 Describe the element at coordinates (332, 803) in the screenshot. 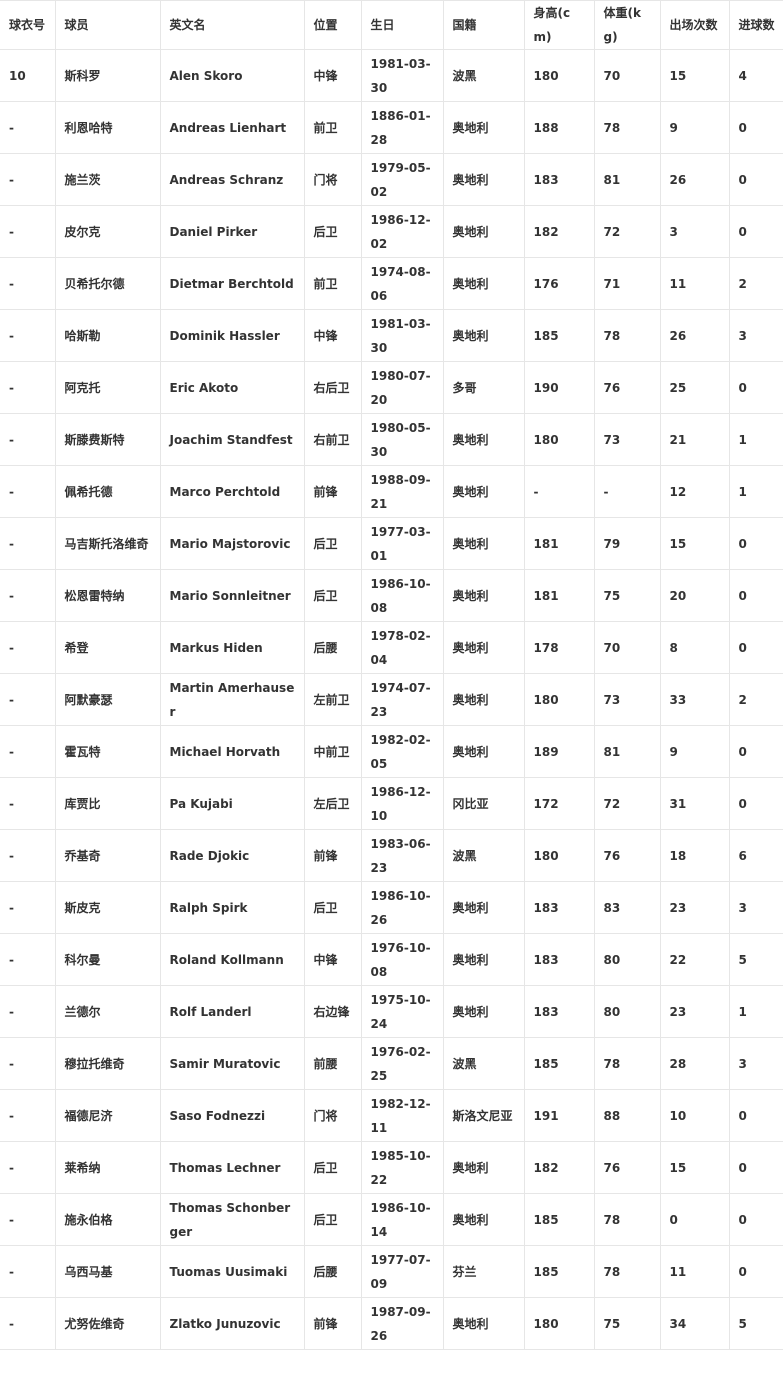

I see `cell-position: 左后卫` at that location.